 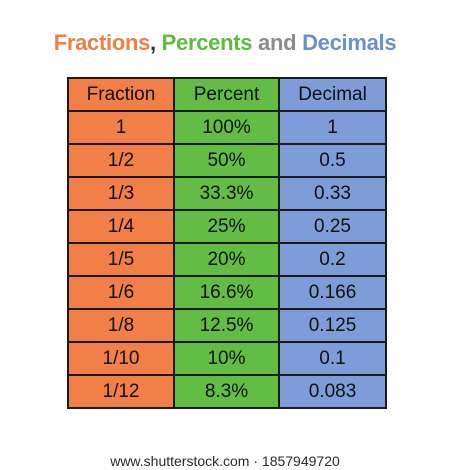 What do you see at coordinates (332, 259) in the screenshot?
I see `decimal-cell: 0.2` at bounding box center [332, 259].